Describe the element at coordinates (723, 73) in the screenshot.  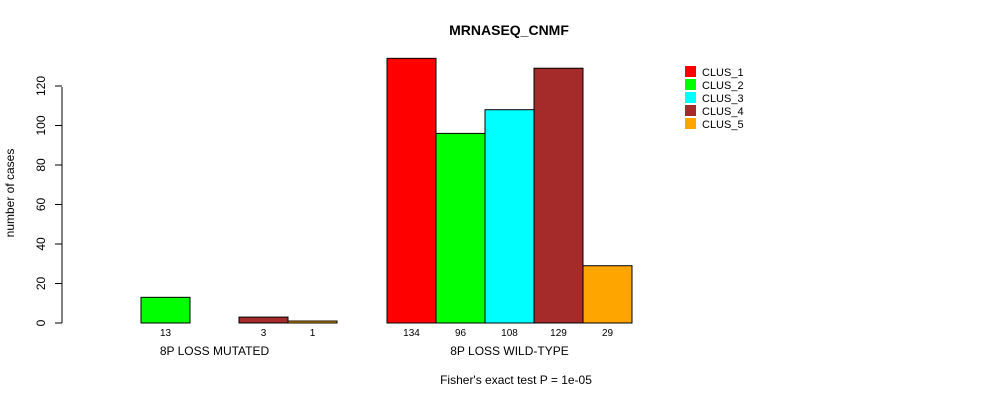
I see `legend-label: CLUS_1` at that location.